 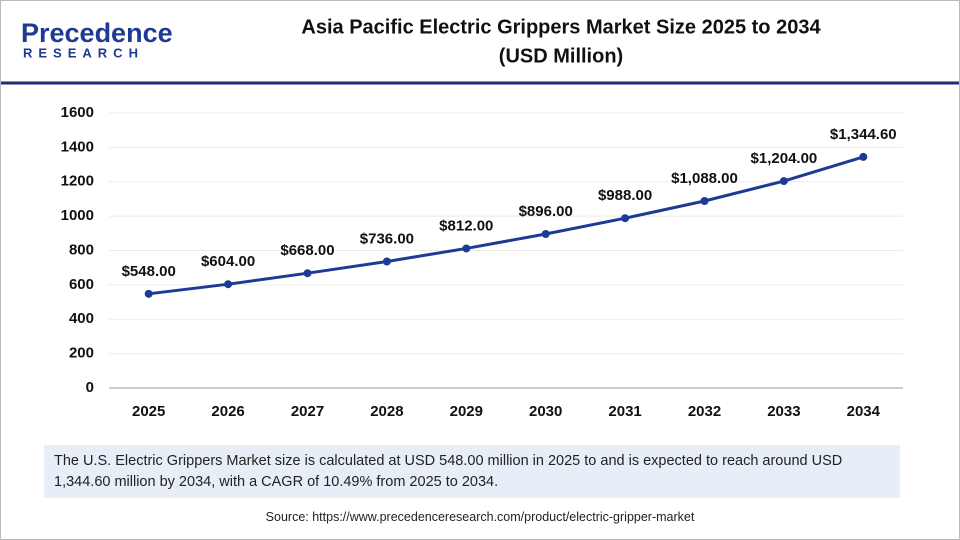 I want to click on x-tick-label: 2028, so click(x=386, y=411).